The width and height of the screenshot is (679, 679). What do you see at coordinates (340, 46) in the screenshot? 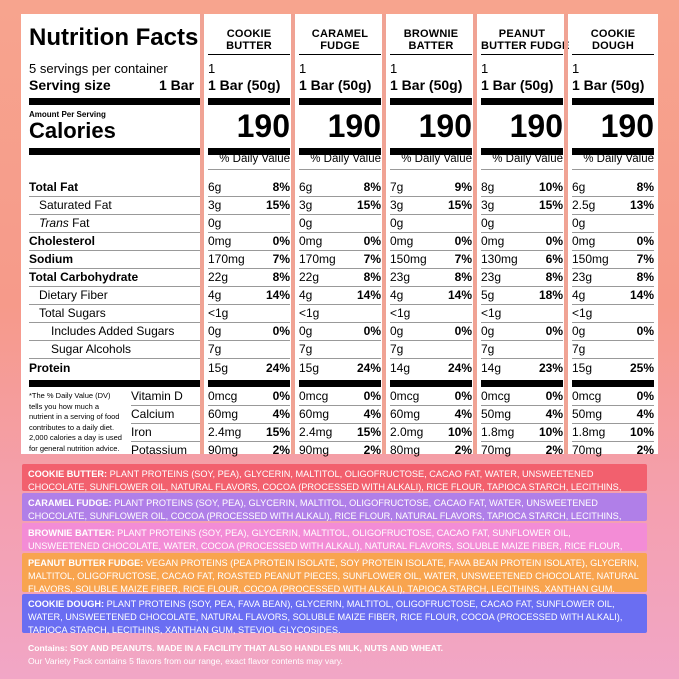
I see `flavor-name-line: FUDGE` at bounding box center [340, 46].